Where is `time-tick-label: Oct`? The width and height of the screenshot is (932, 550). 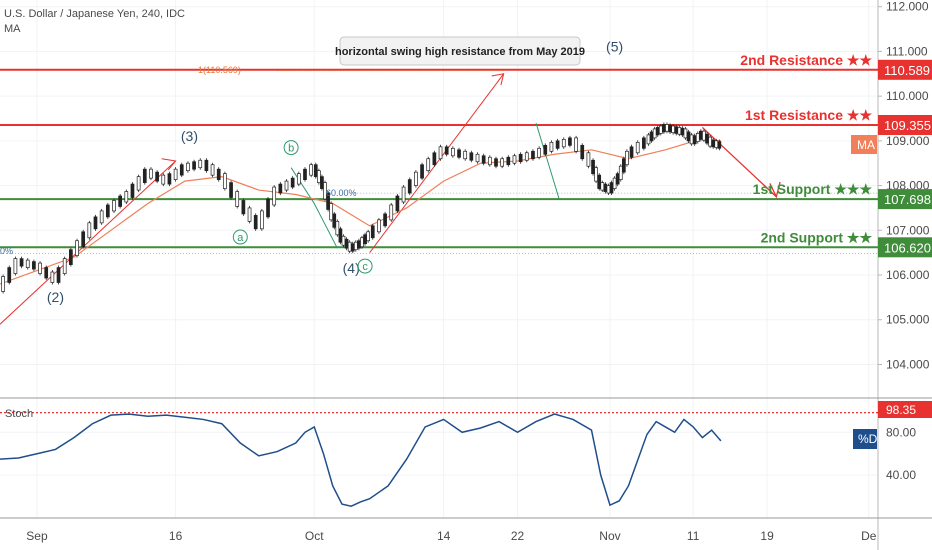
time-tick-label: Oct is located at coordinates (314, 536).